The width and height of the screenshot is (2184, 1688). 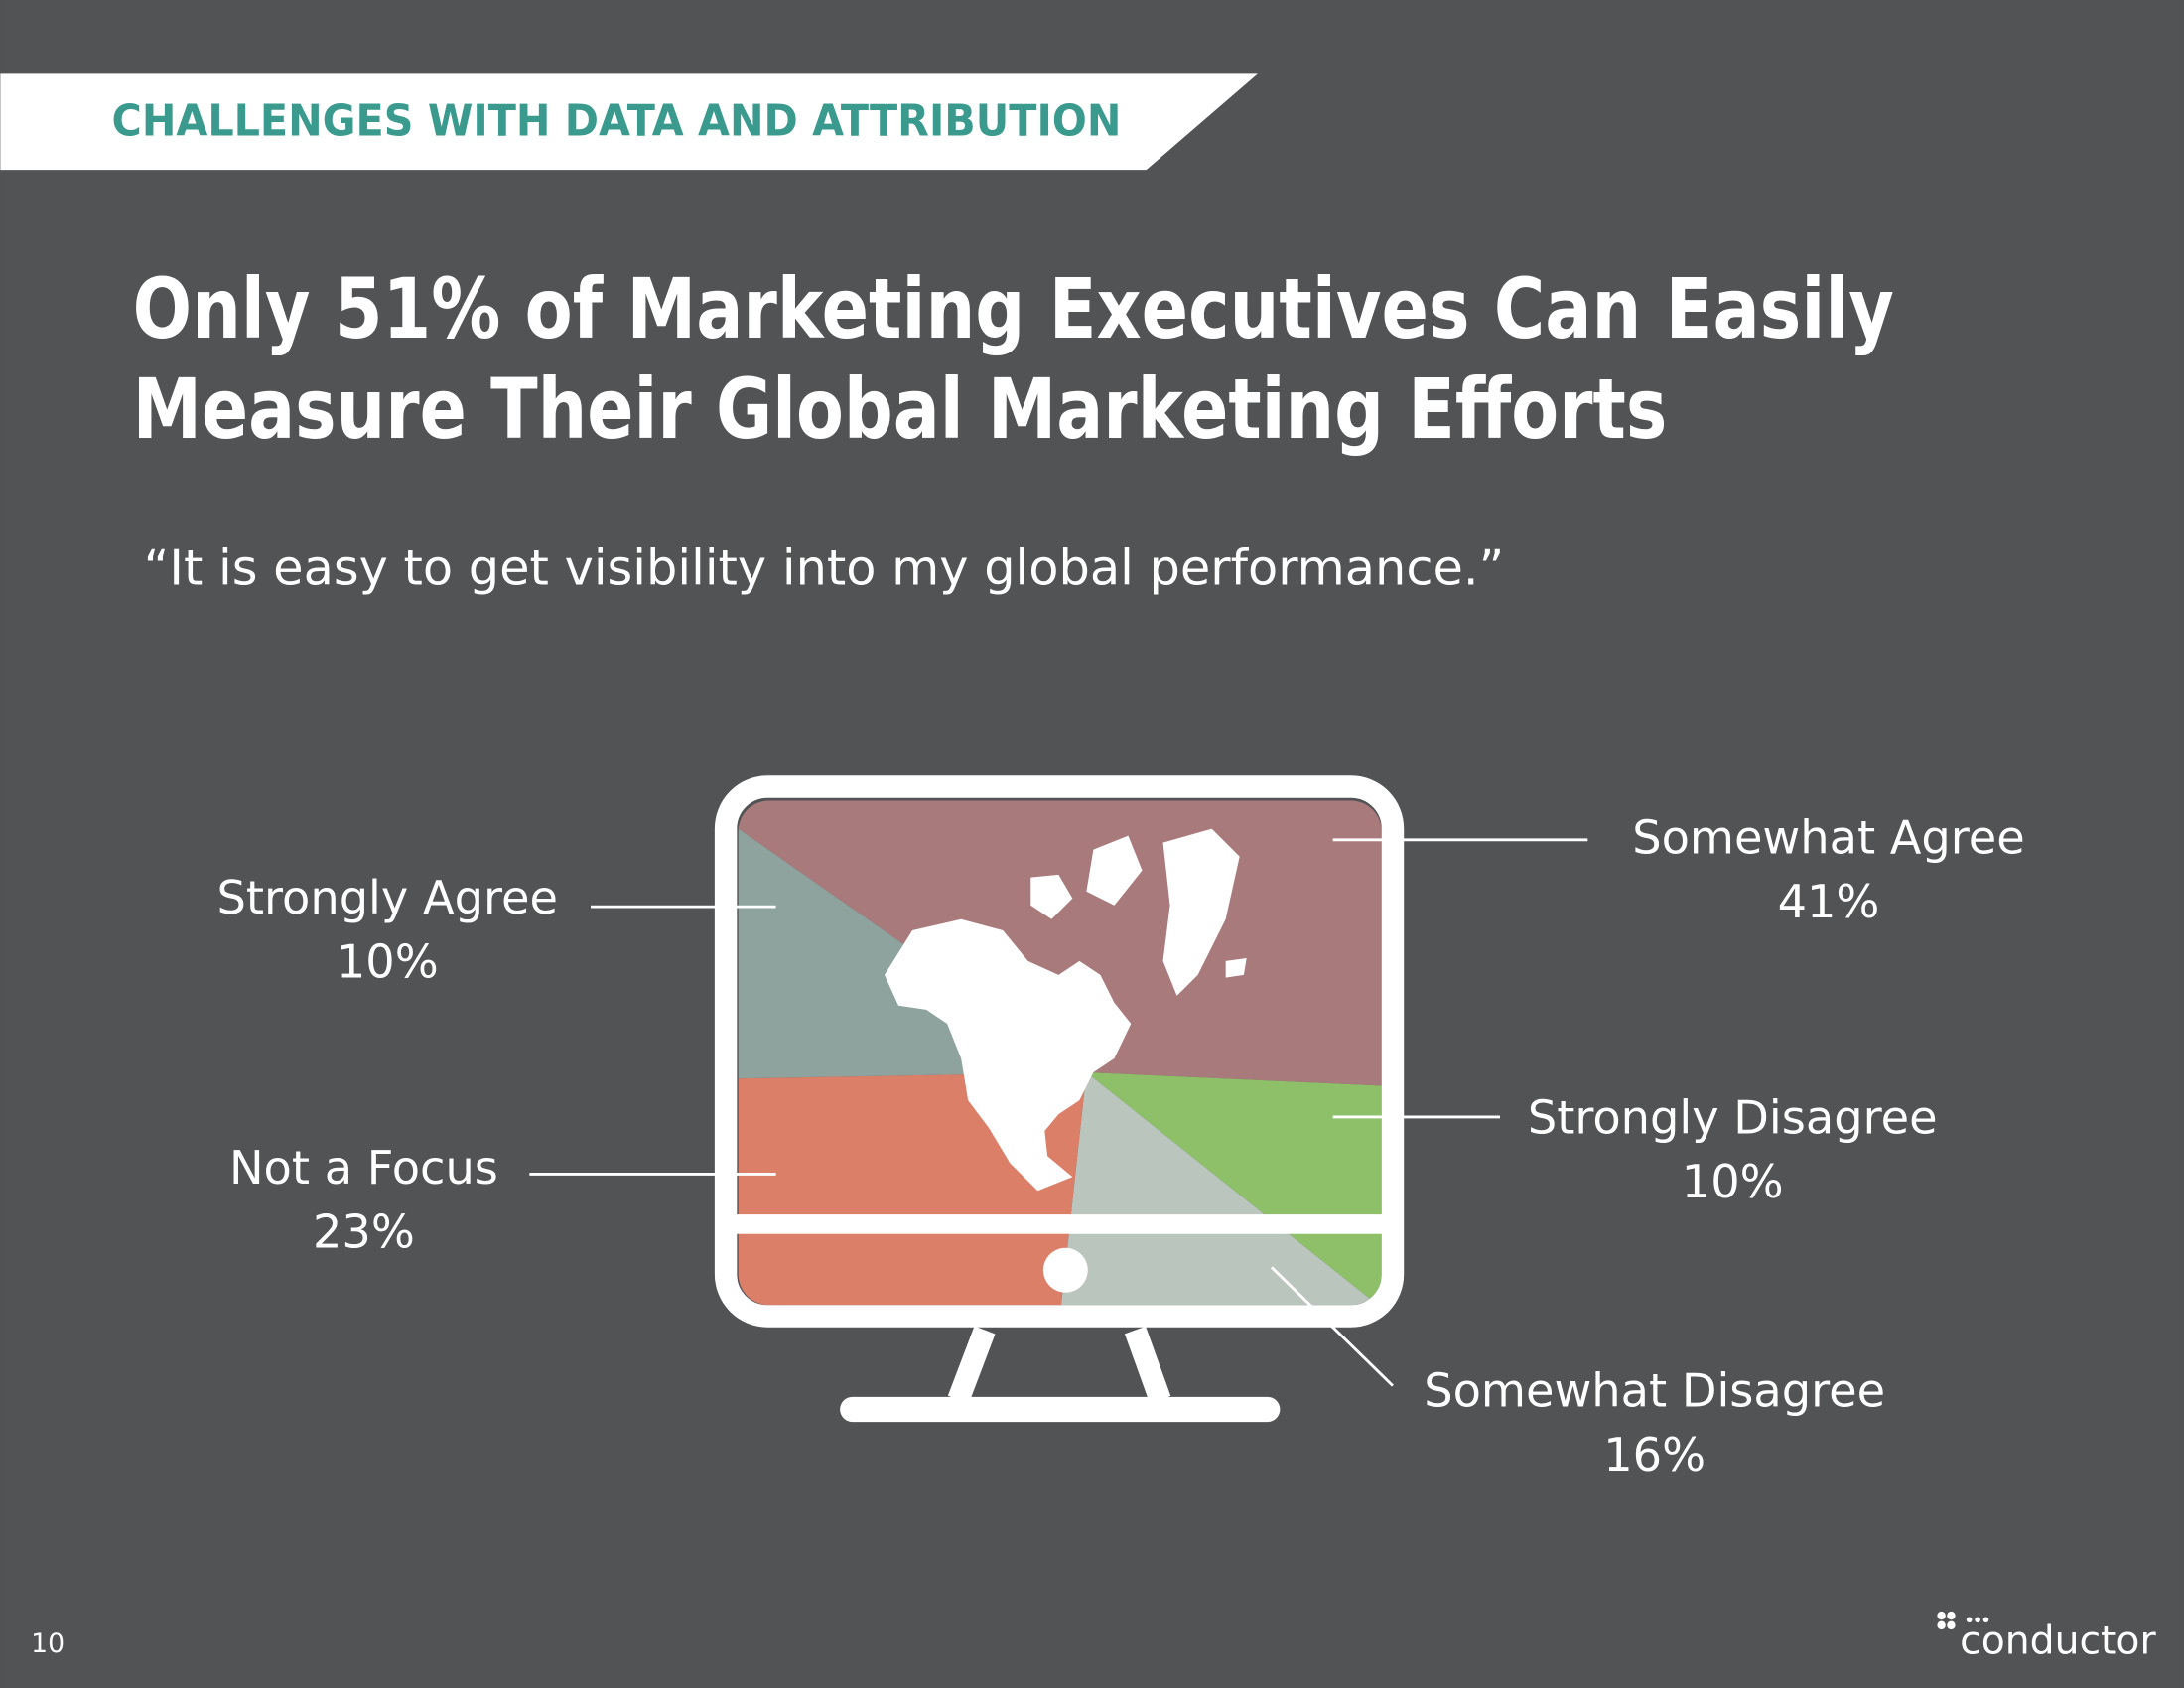 I want to click on legend-label: Somewhat Disagree, so click(x=1654, y=1391).